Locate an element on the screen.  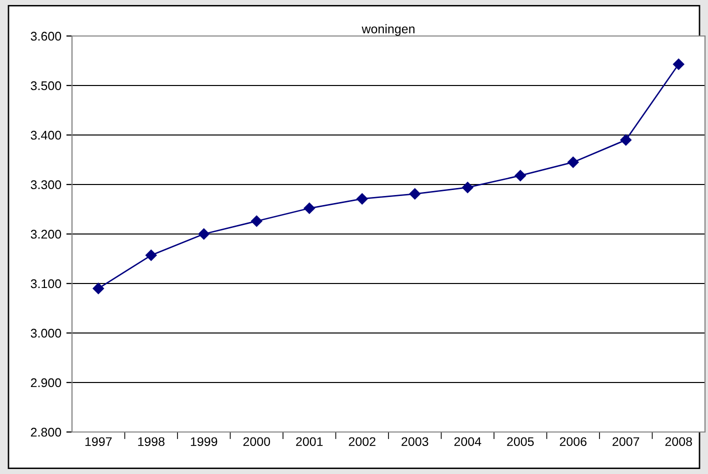
x-tick-label: 2005 is located at coordinates (520, 441).